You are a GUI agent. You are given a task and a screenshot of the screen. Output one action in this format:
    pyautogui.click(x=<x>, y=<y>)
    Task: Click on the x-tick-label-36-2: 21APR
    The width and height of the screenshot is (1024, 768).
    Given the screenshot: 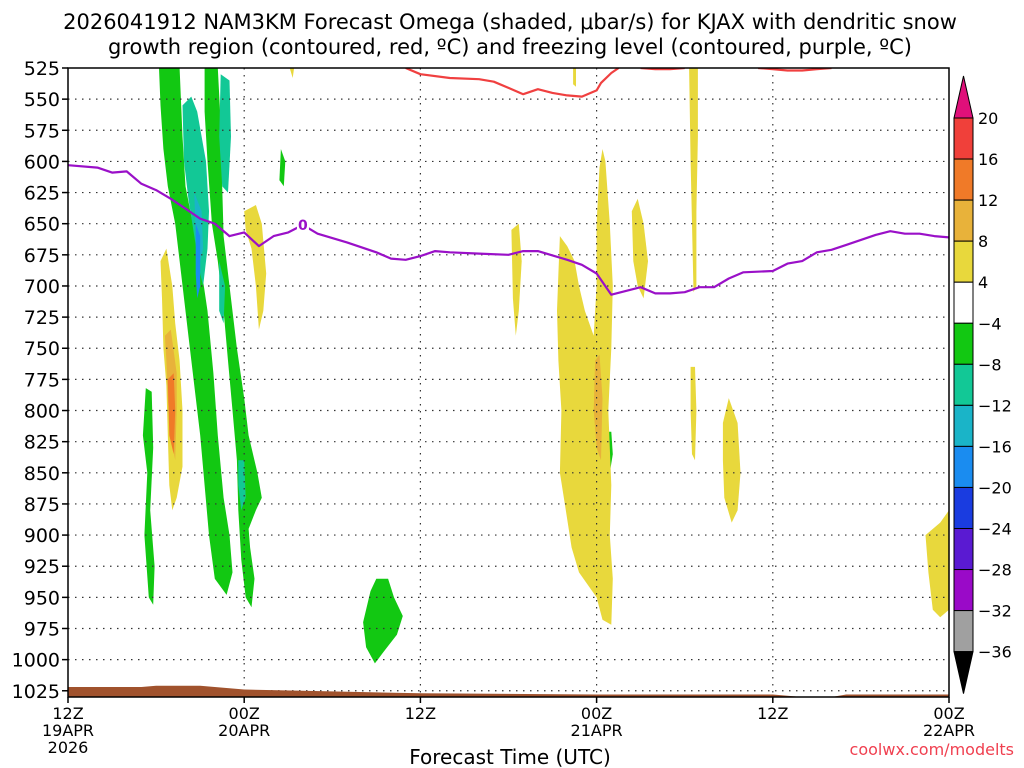 What is the action you would take?
    pyautogui.click(x=597, y=730)
    